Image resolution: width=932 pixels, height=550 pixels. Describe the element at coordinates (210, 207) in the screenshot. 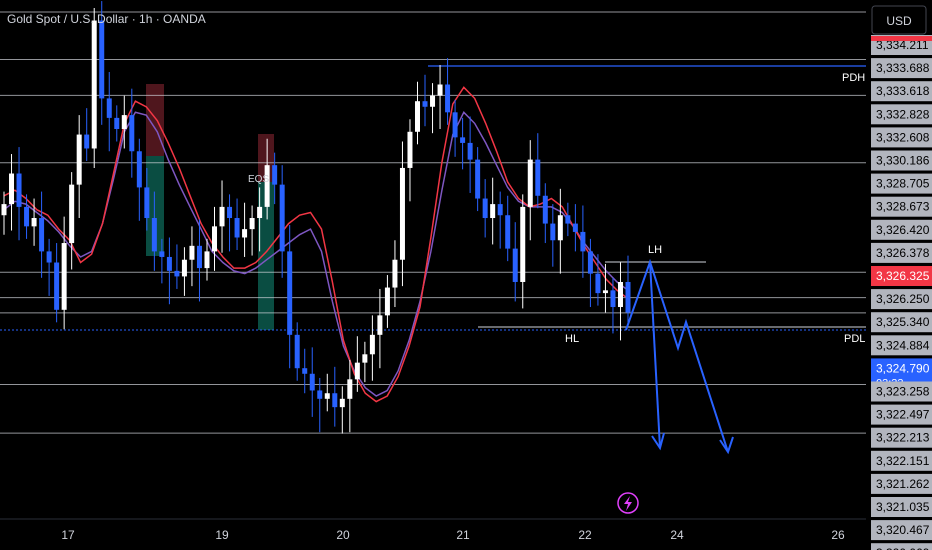

I see `highlight-zones` at that location.